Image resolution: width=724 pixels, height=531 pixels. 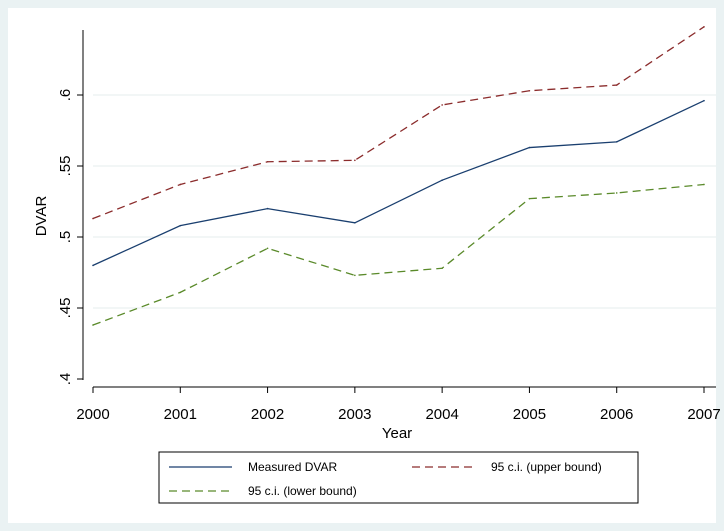 I want to click on x-tick-label: 2005, so click(x=529, y=414).